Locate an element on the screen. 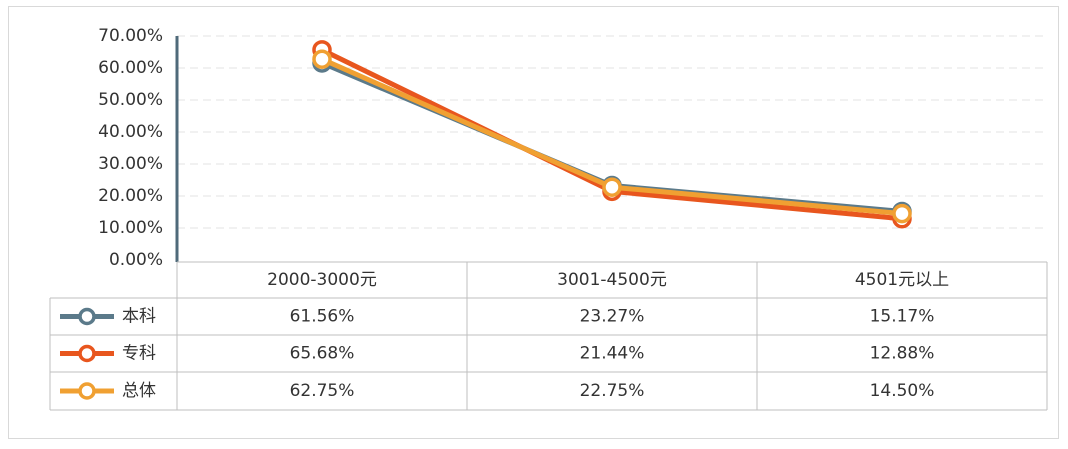 The width and height of the screenshot is (1068, 449). data-label: 22.75% is located at coordinates (612, 391).